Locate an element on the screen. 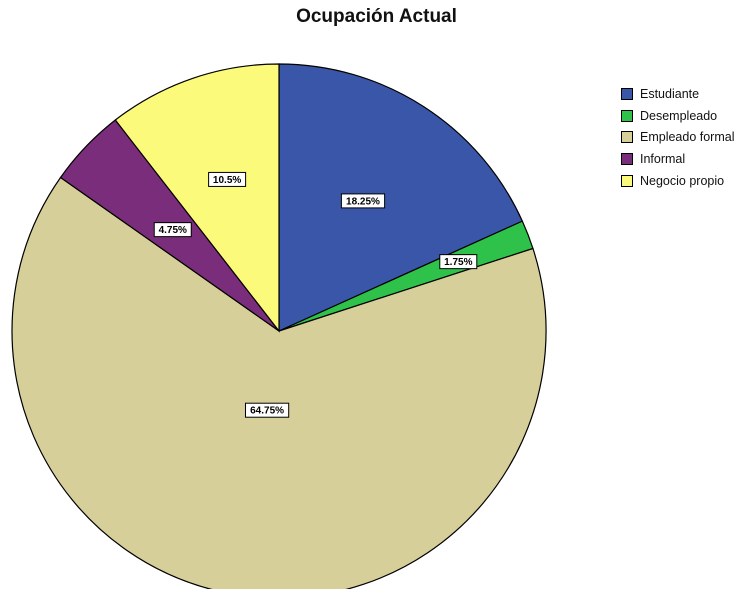 This screenshot has height=589, width=753. slice-label-empleado-formal: 64.75% is located at coordinates (267, 410).